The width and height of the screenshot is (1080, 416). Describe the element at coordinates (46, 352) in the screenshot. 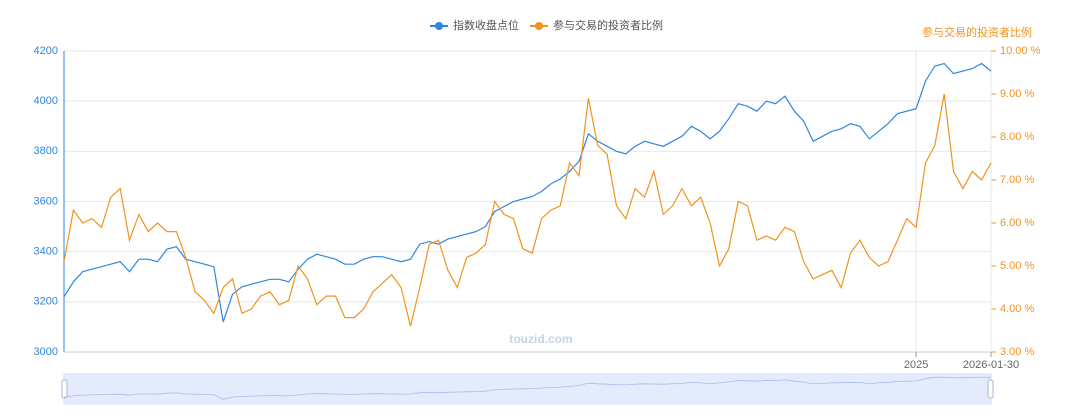

I see `y-tick-label: 3000` at that location.